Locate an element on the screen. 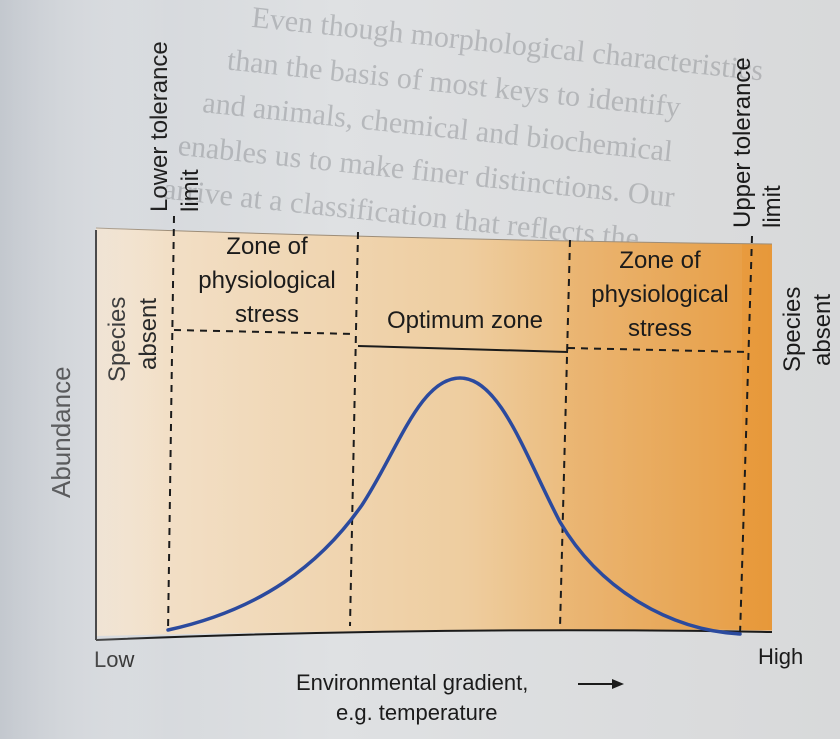 Image resolution: width=840 pixels, height=739 pixels. x-axis-label-line1: Environmental gradient, is located at coordinates (412, 682).